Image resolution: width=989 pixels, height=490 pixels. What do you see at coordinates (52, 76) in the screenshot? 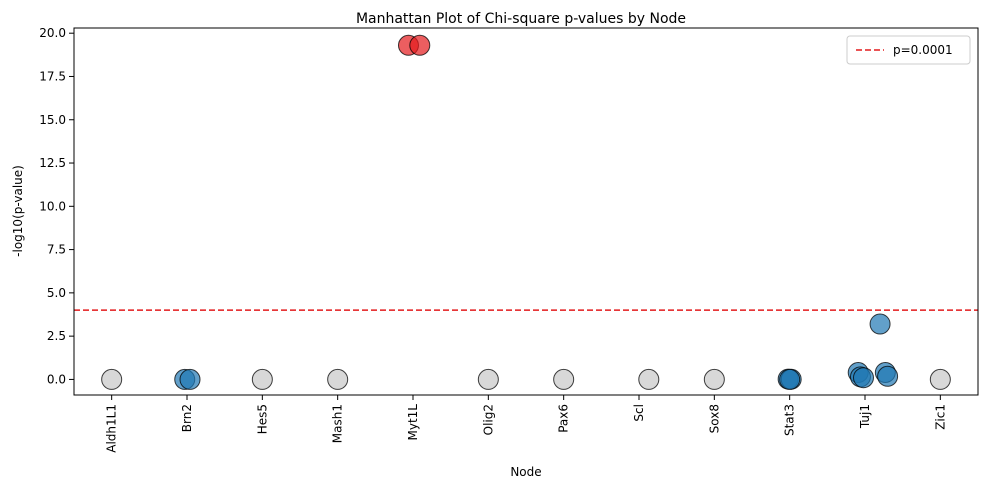
I see `y-tick-label: 17.5` at bounding box center [52, 76].